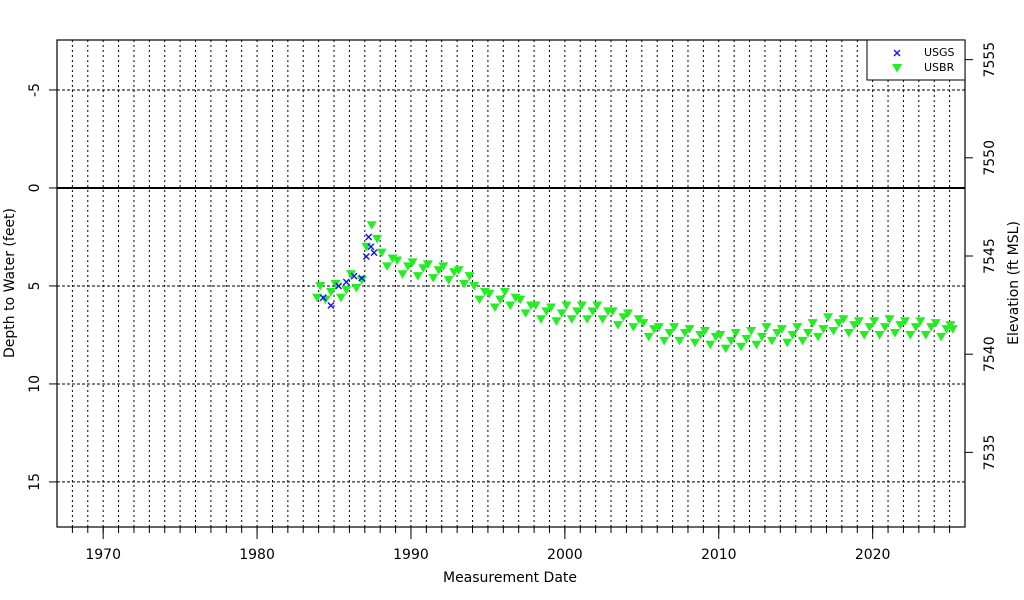  What do you see at coordinates (10, 283) in the screenshot?
I see `y-axis-label: Depth to Water (feet)` at bounding box center [10, 283].